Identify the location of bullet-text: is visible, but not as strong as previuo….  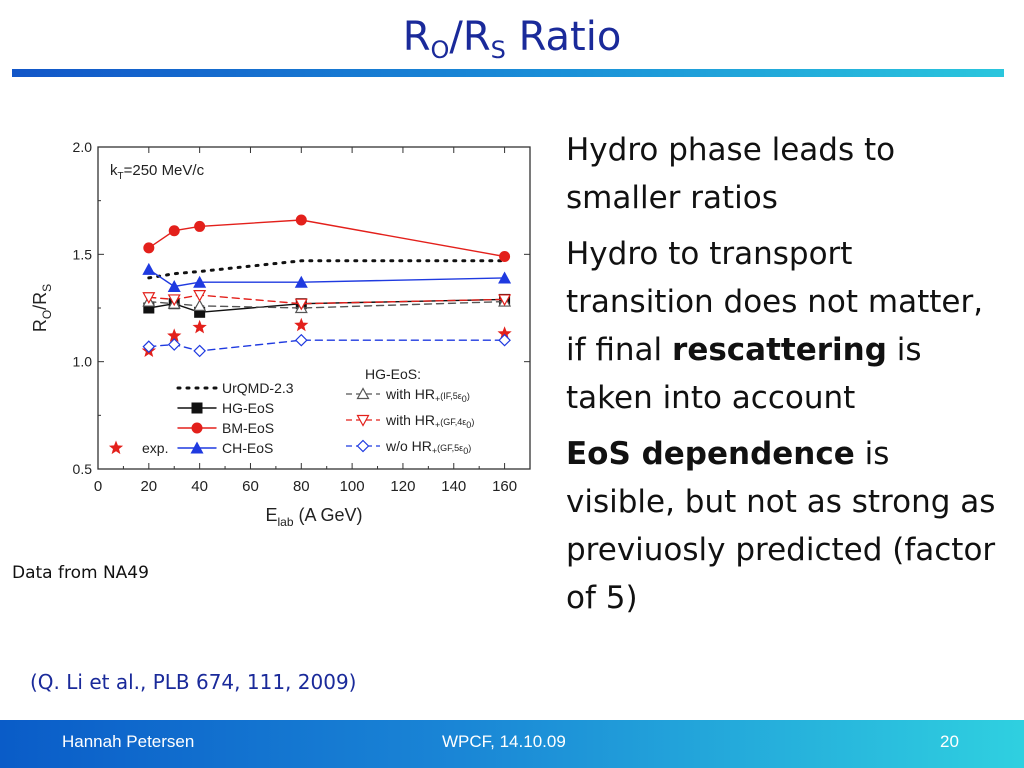
(781, 526).